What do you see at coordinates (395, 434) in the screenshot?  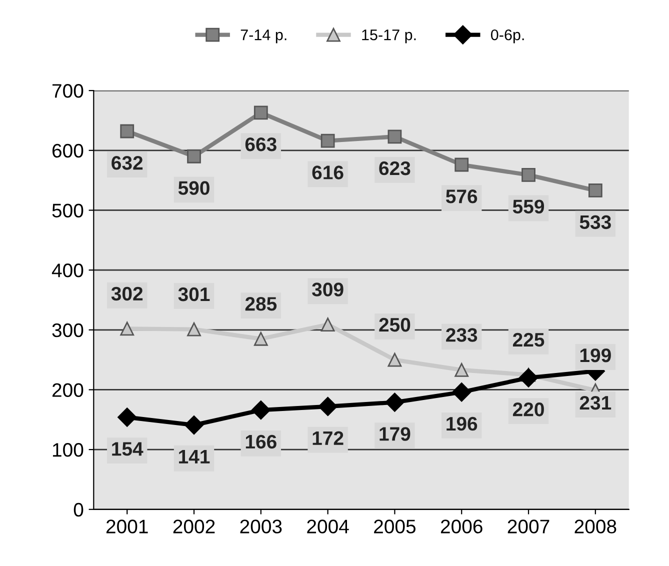 I see `data-label: 179` at bounding box center [395, 434].